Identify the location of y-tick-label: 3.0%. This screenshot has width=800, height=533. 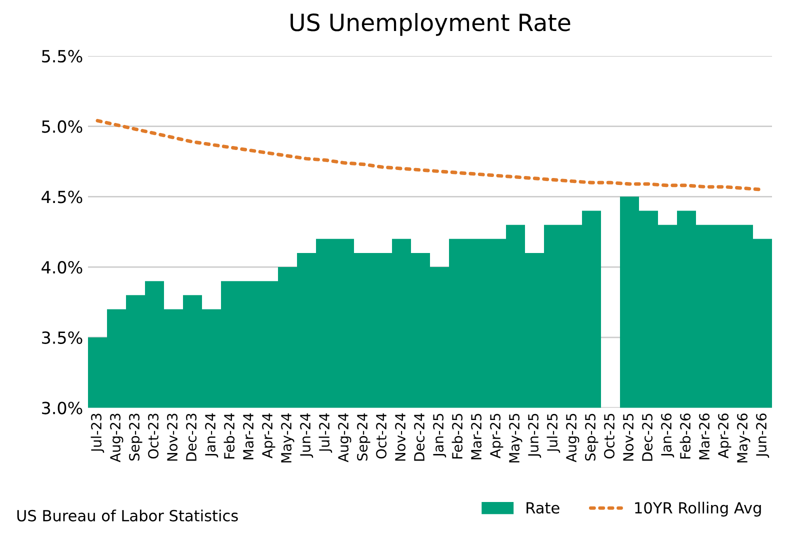
(62, 408).